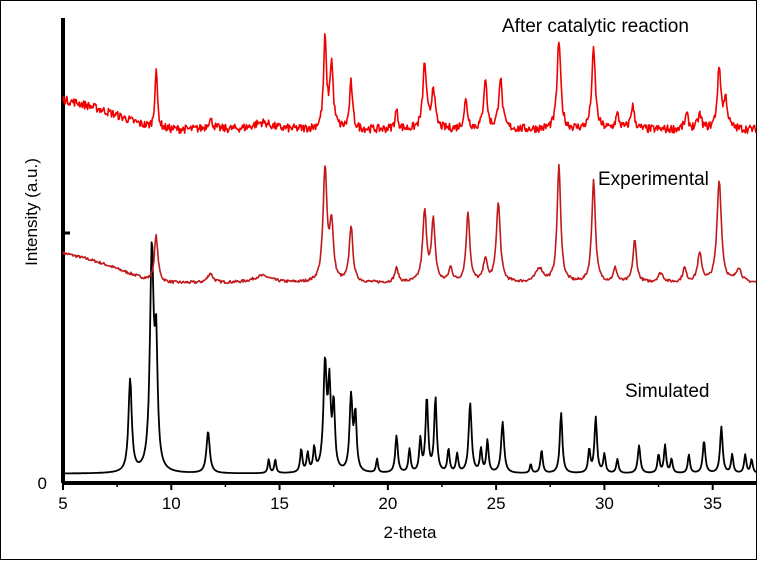 This screenshot has height=562, width=759. I want to click on x-axis-label: 2-theta, so click(410, 532).